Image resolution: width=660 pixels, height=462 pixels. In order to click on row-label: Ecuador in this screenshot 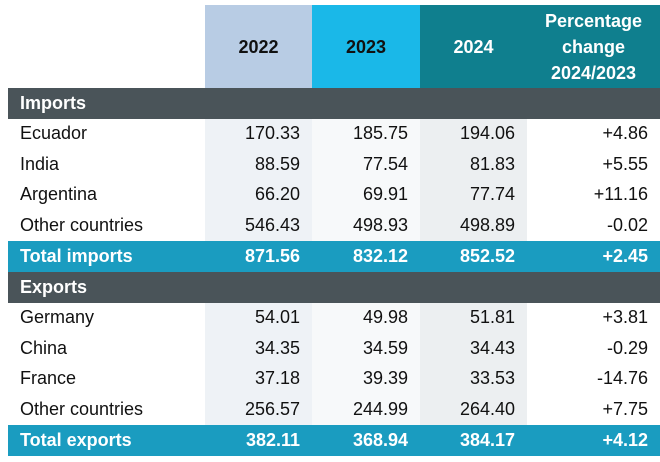, I will do `click(54, 133)`.